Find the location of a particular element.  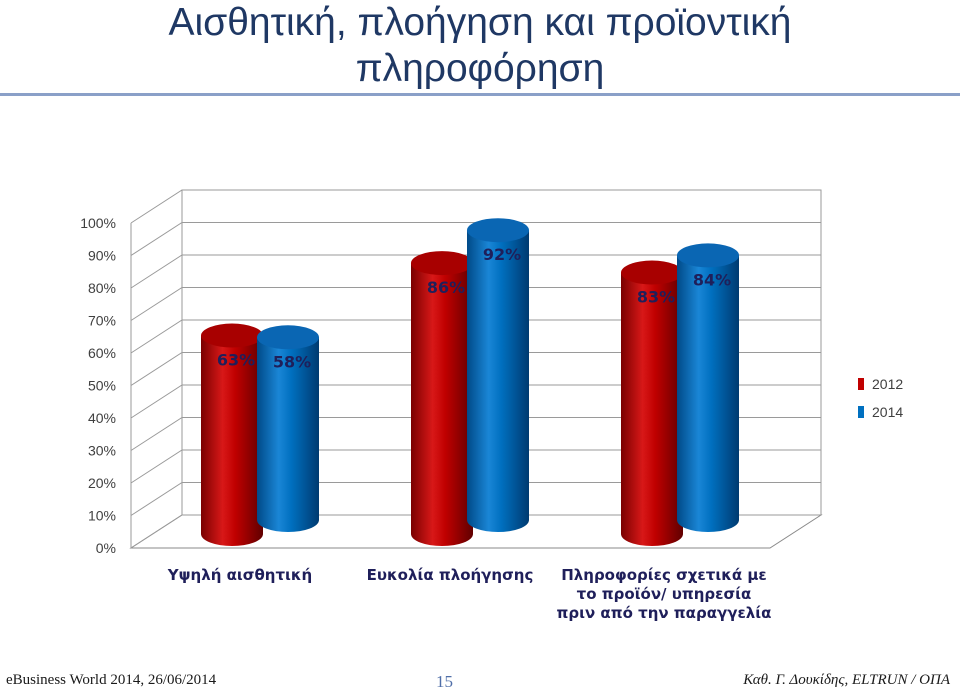

y-tick-label: 80% is located at coordinates (102, 288).